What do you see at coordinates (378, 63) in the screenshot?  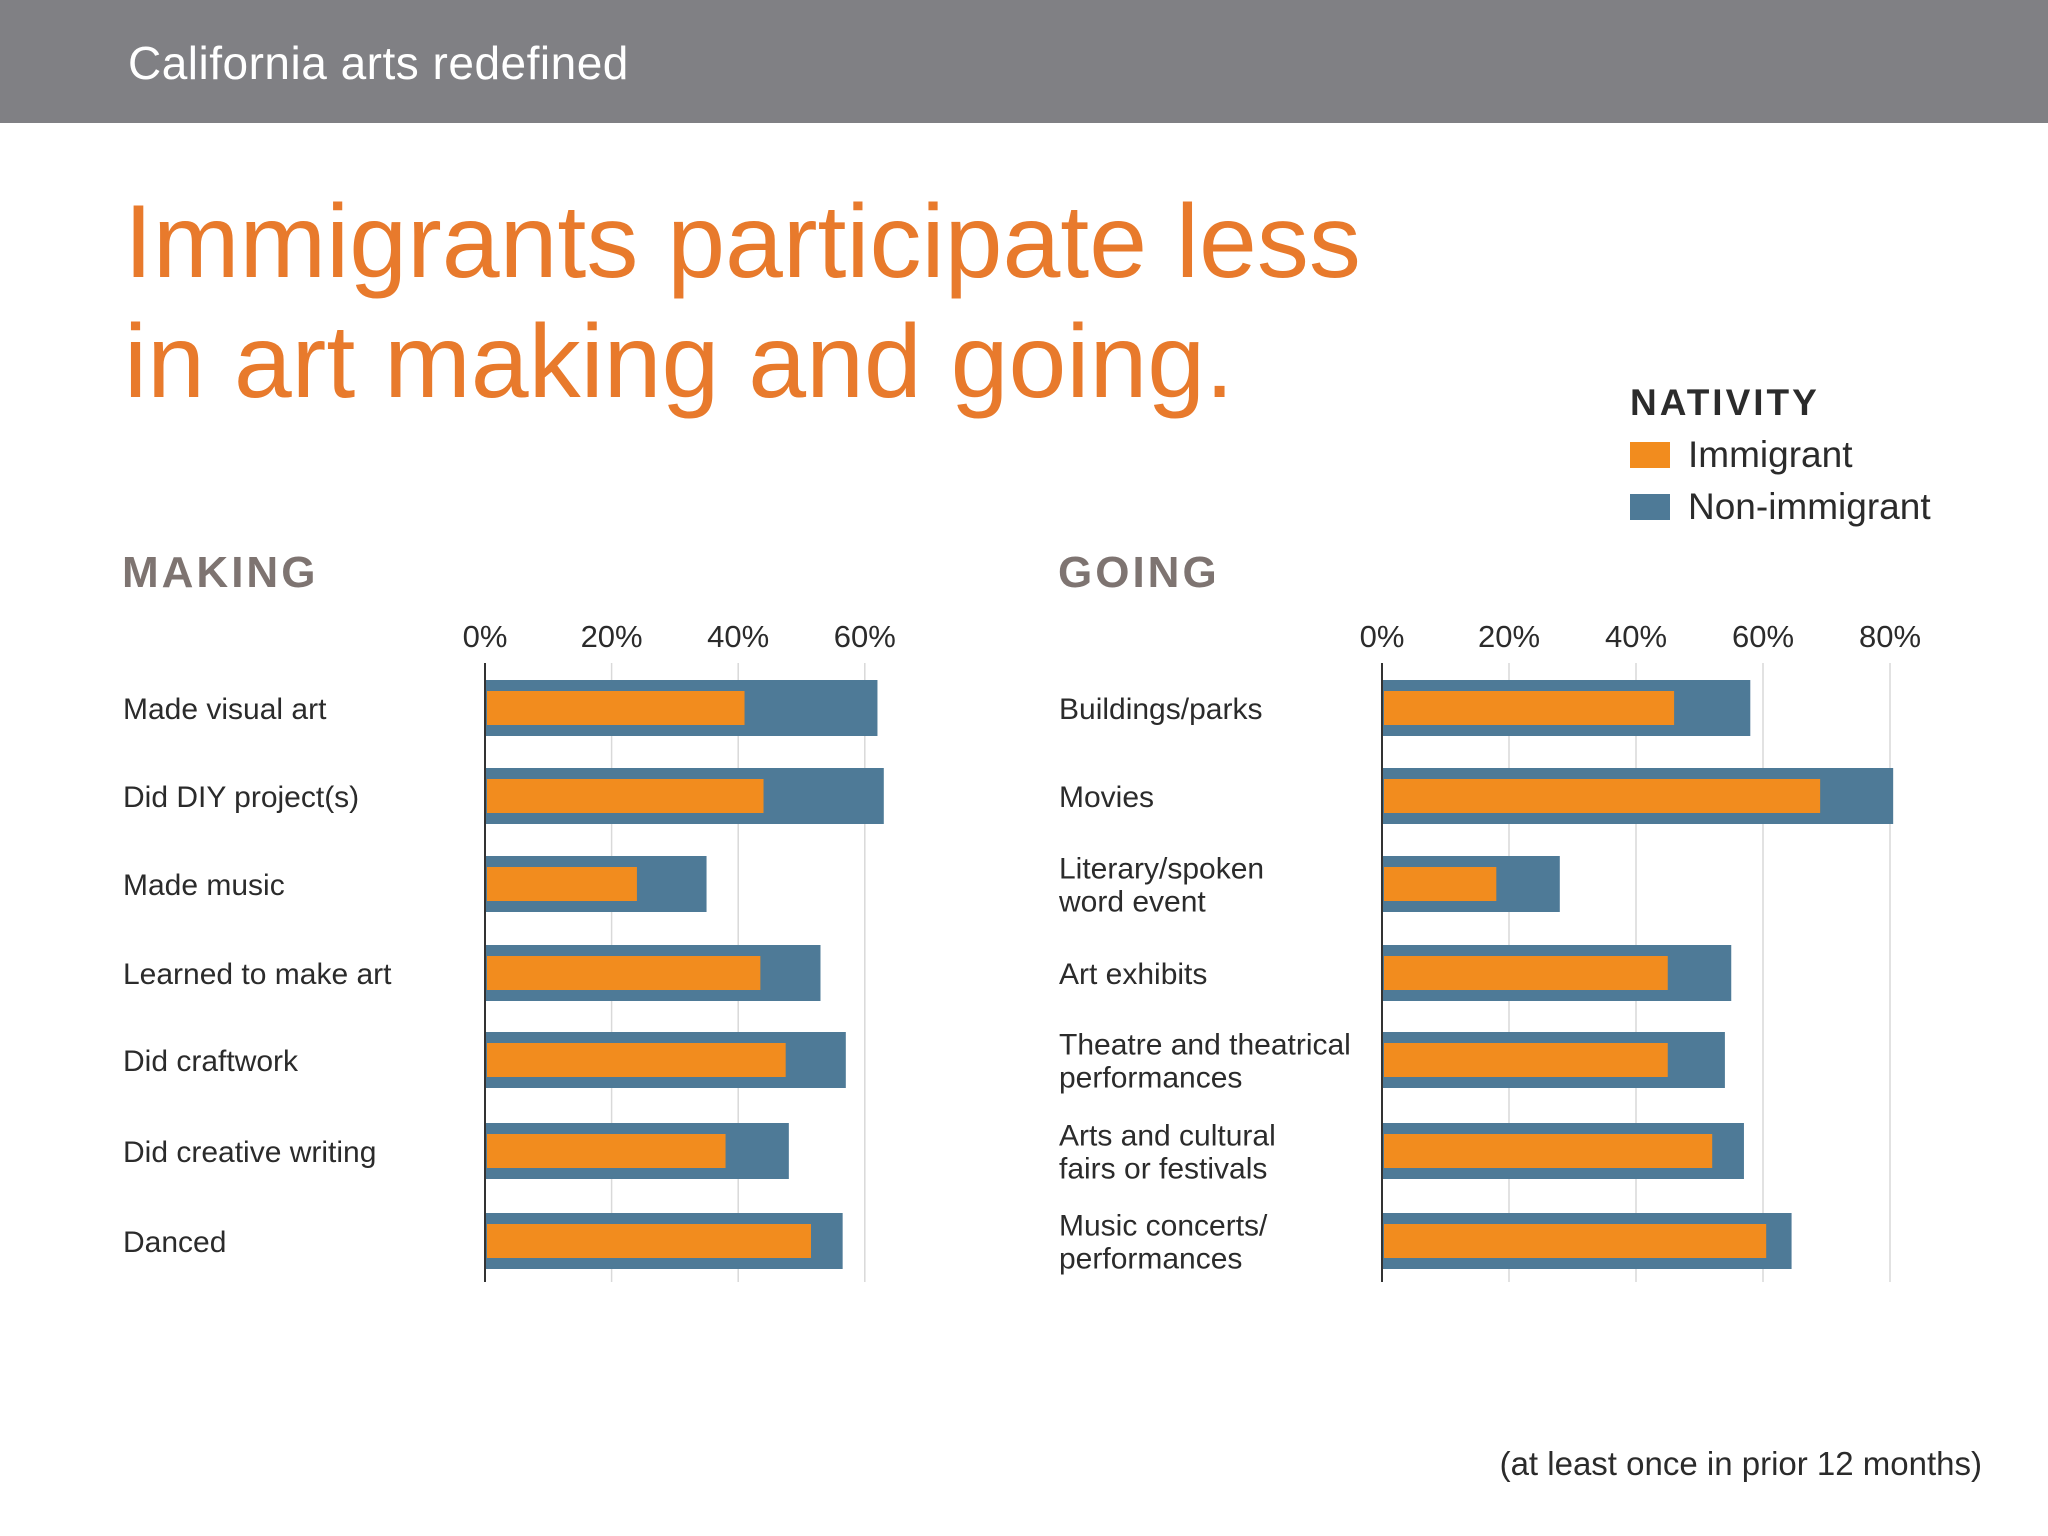 I see `header-title: California arts redefined` at bounding box center [378, 63].